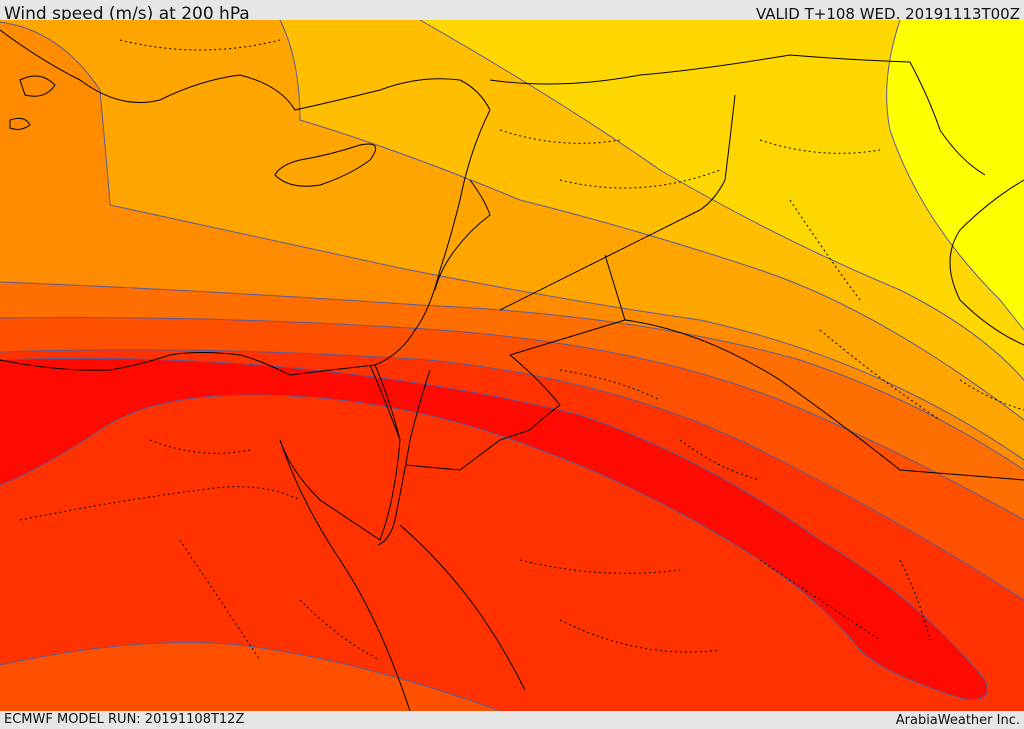 The height and width of the screenshot is (729, 1024). I want to click on band-weakest, so click(955, 175).